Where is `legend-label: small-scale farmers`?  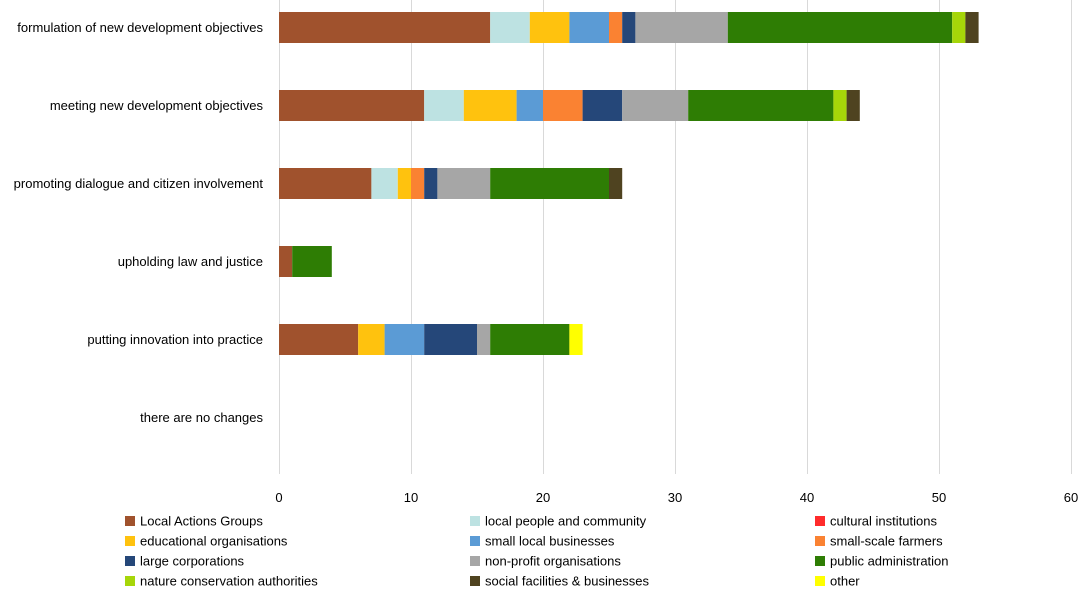
legend-label: small-scale farmers is located at coordinates (886, 541).